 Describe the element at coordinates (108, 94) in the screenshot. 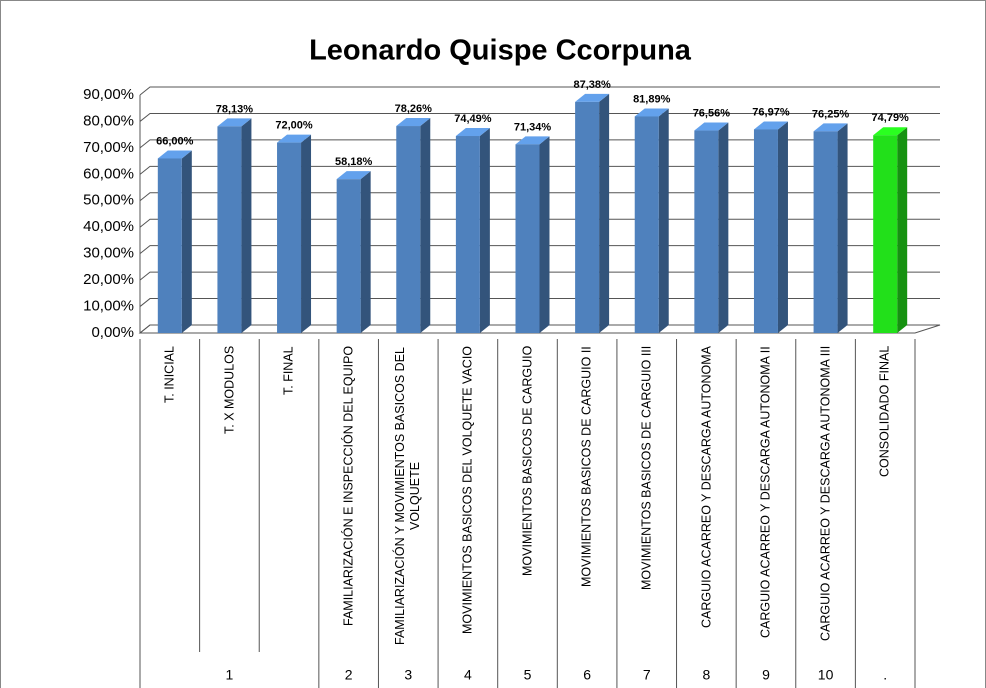

I see `y-tick-label: 90,00%` at that location.